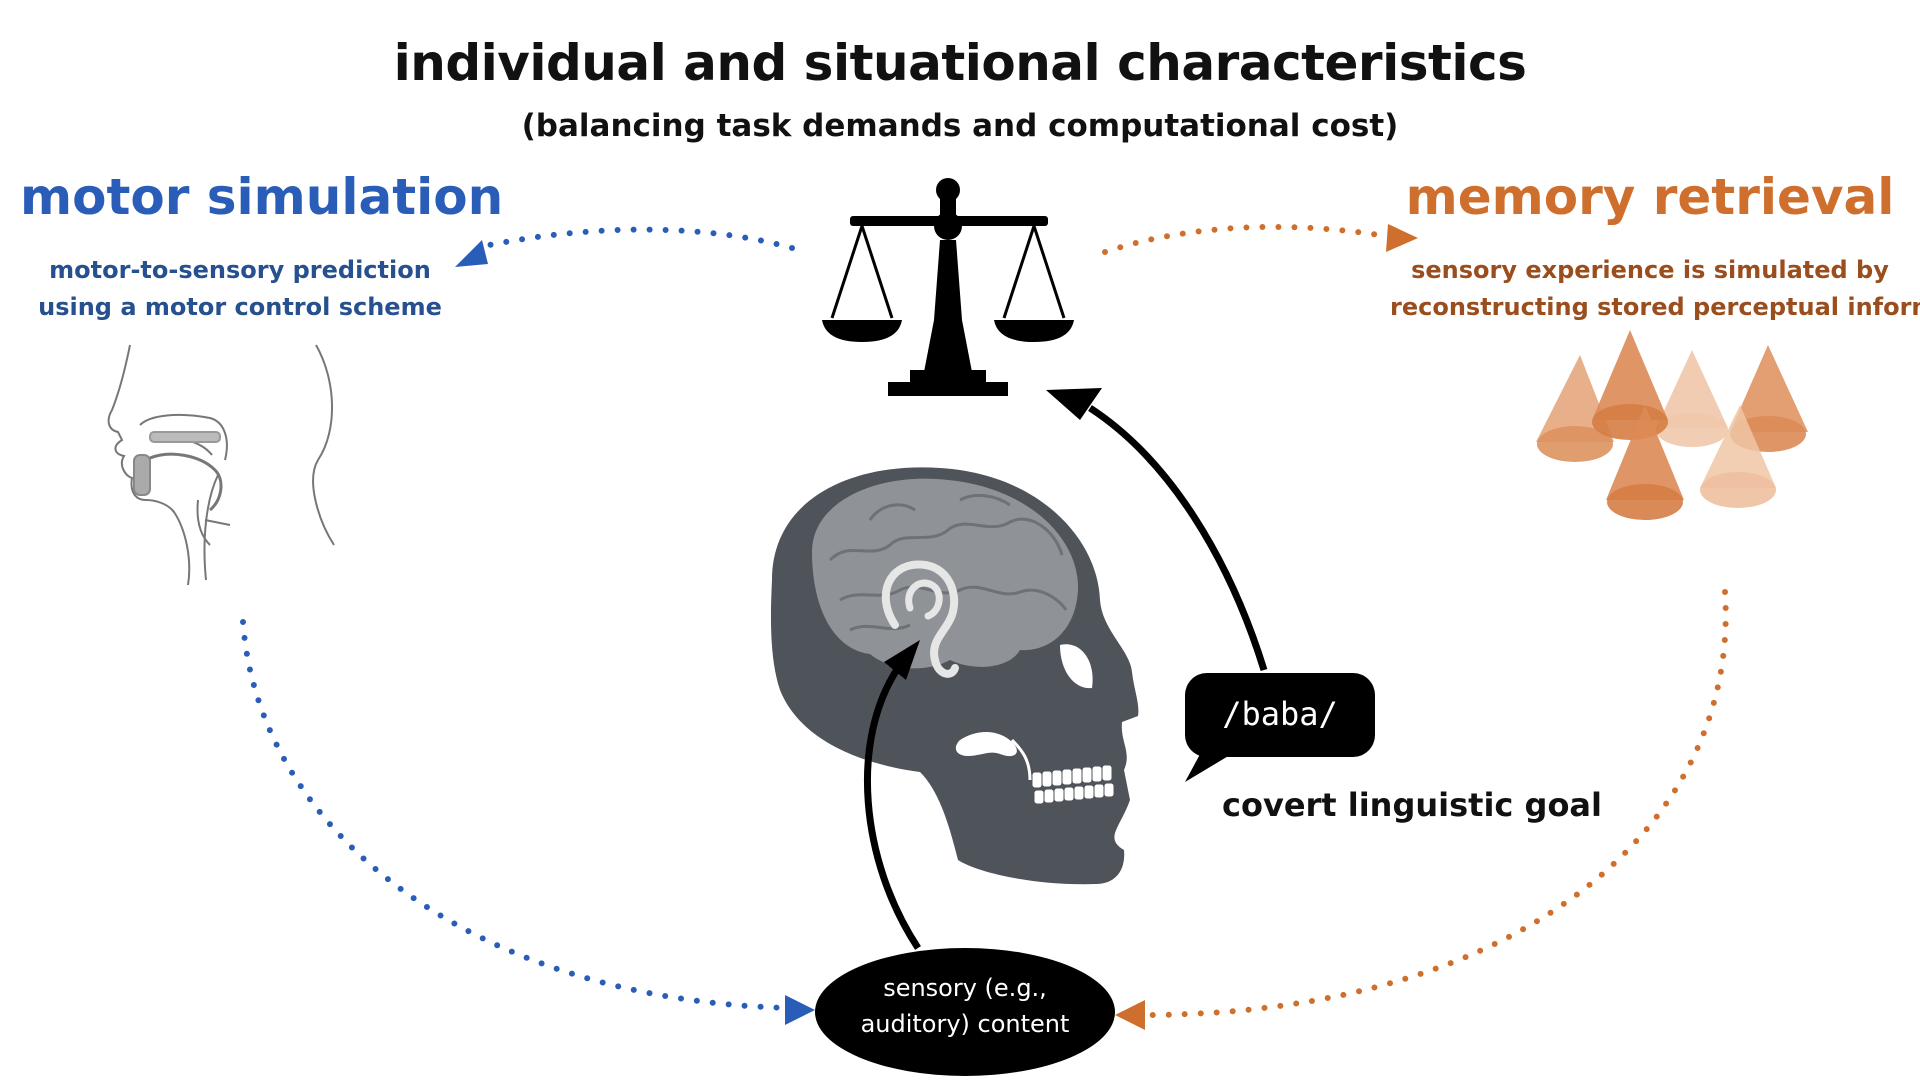 This screenshot has height=1080, width=1920. Describe the element at coordinates (965, 1006) in the screenshot. I see `sensory-content-label: sensory (e.g., auditory) content` at that location.